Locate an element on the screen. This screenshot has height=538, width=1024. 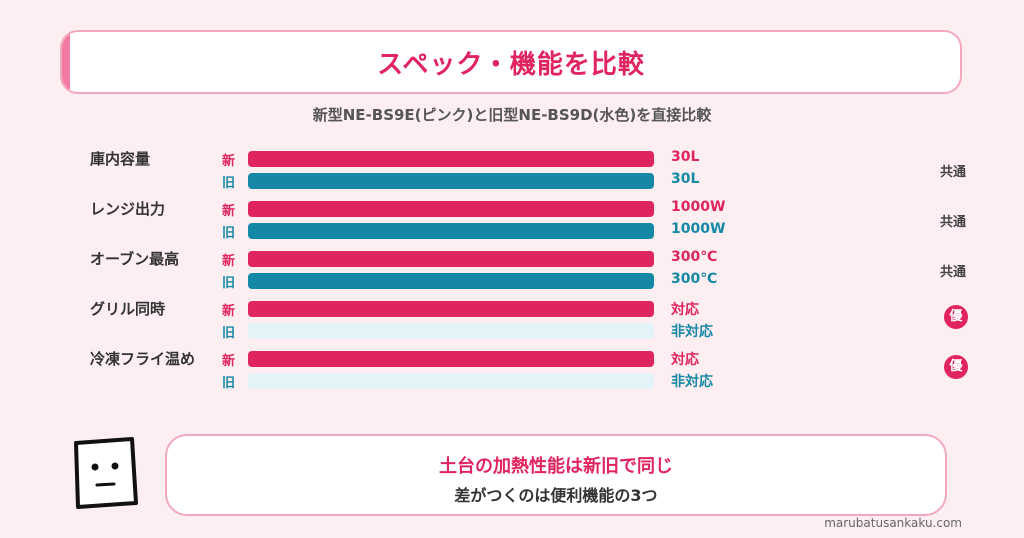
square-face-icon is located at coordinates (106, 473).